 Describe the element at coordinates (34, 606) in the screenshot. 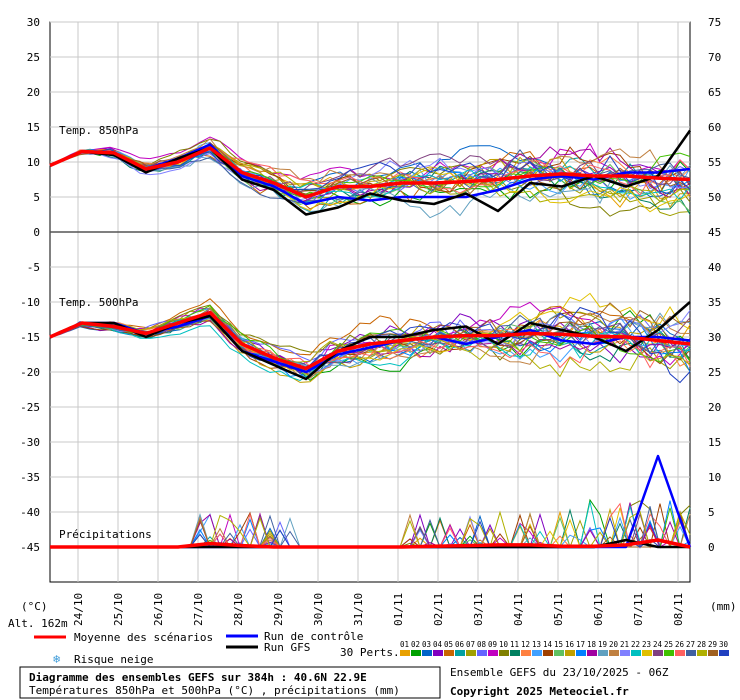

I see `left-unit: (°C)` at that location.